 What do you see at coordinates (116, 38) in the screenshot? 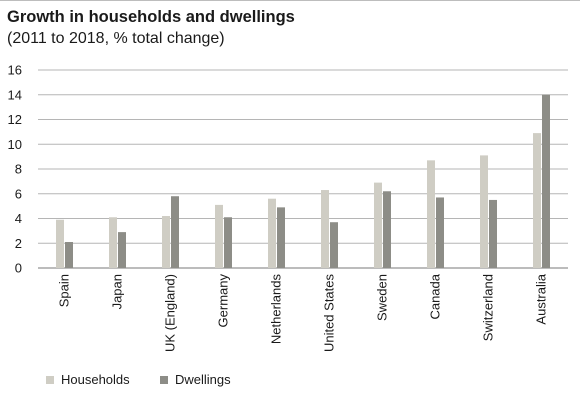
I see `chart-subtitle: (2011 to 2018, % total change)` at bounding box center [116, 38].